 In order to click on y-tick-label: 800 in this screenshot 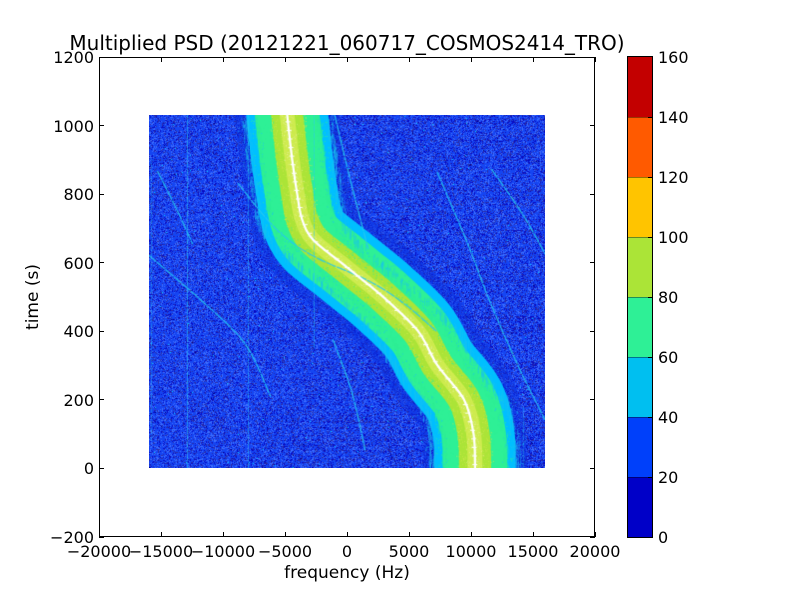, I will do `click(78, 195)`.